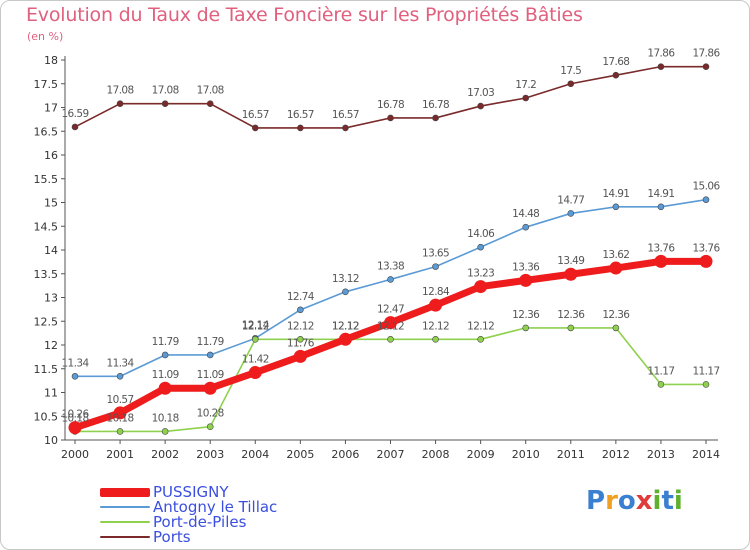  Describe the element at coordinates (51, 108) in the screenshot. I see `y-tick-label: 17` at that location.